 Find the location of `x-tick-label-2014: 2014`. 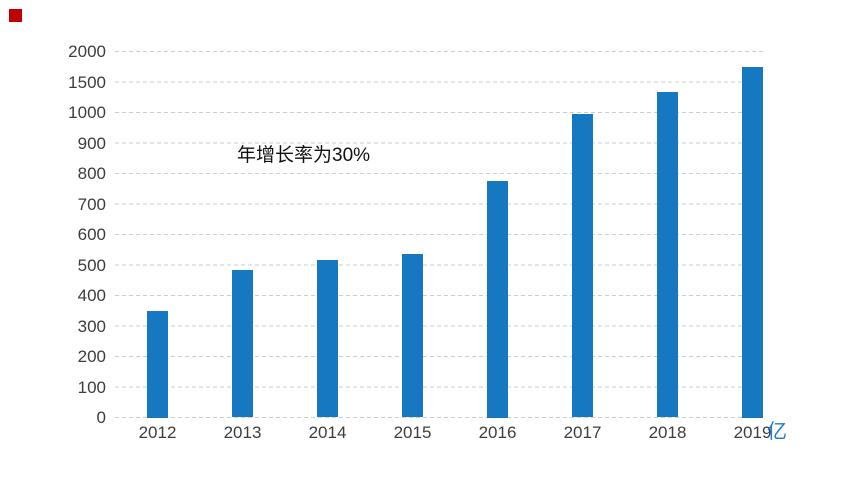

x-tick-label-2014: 2014 is located at coordinates (327, 432).